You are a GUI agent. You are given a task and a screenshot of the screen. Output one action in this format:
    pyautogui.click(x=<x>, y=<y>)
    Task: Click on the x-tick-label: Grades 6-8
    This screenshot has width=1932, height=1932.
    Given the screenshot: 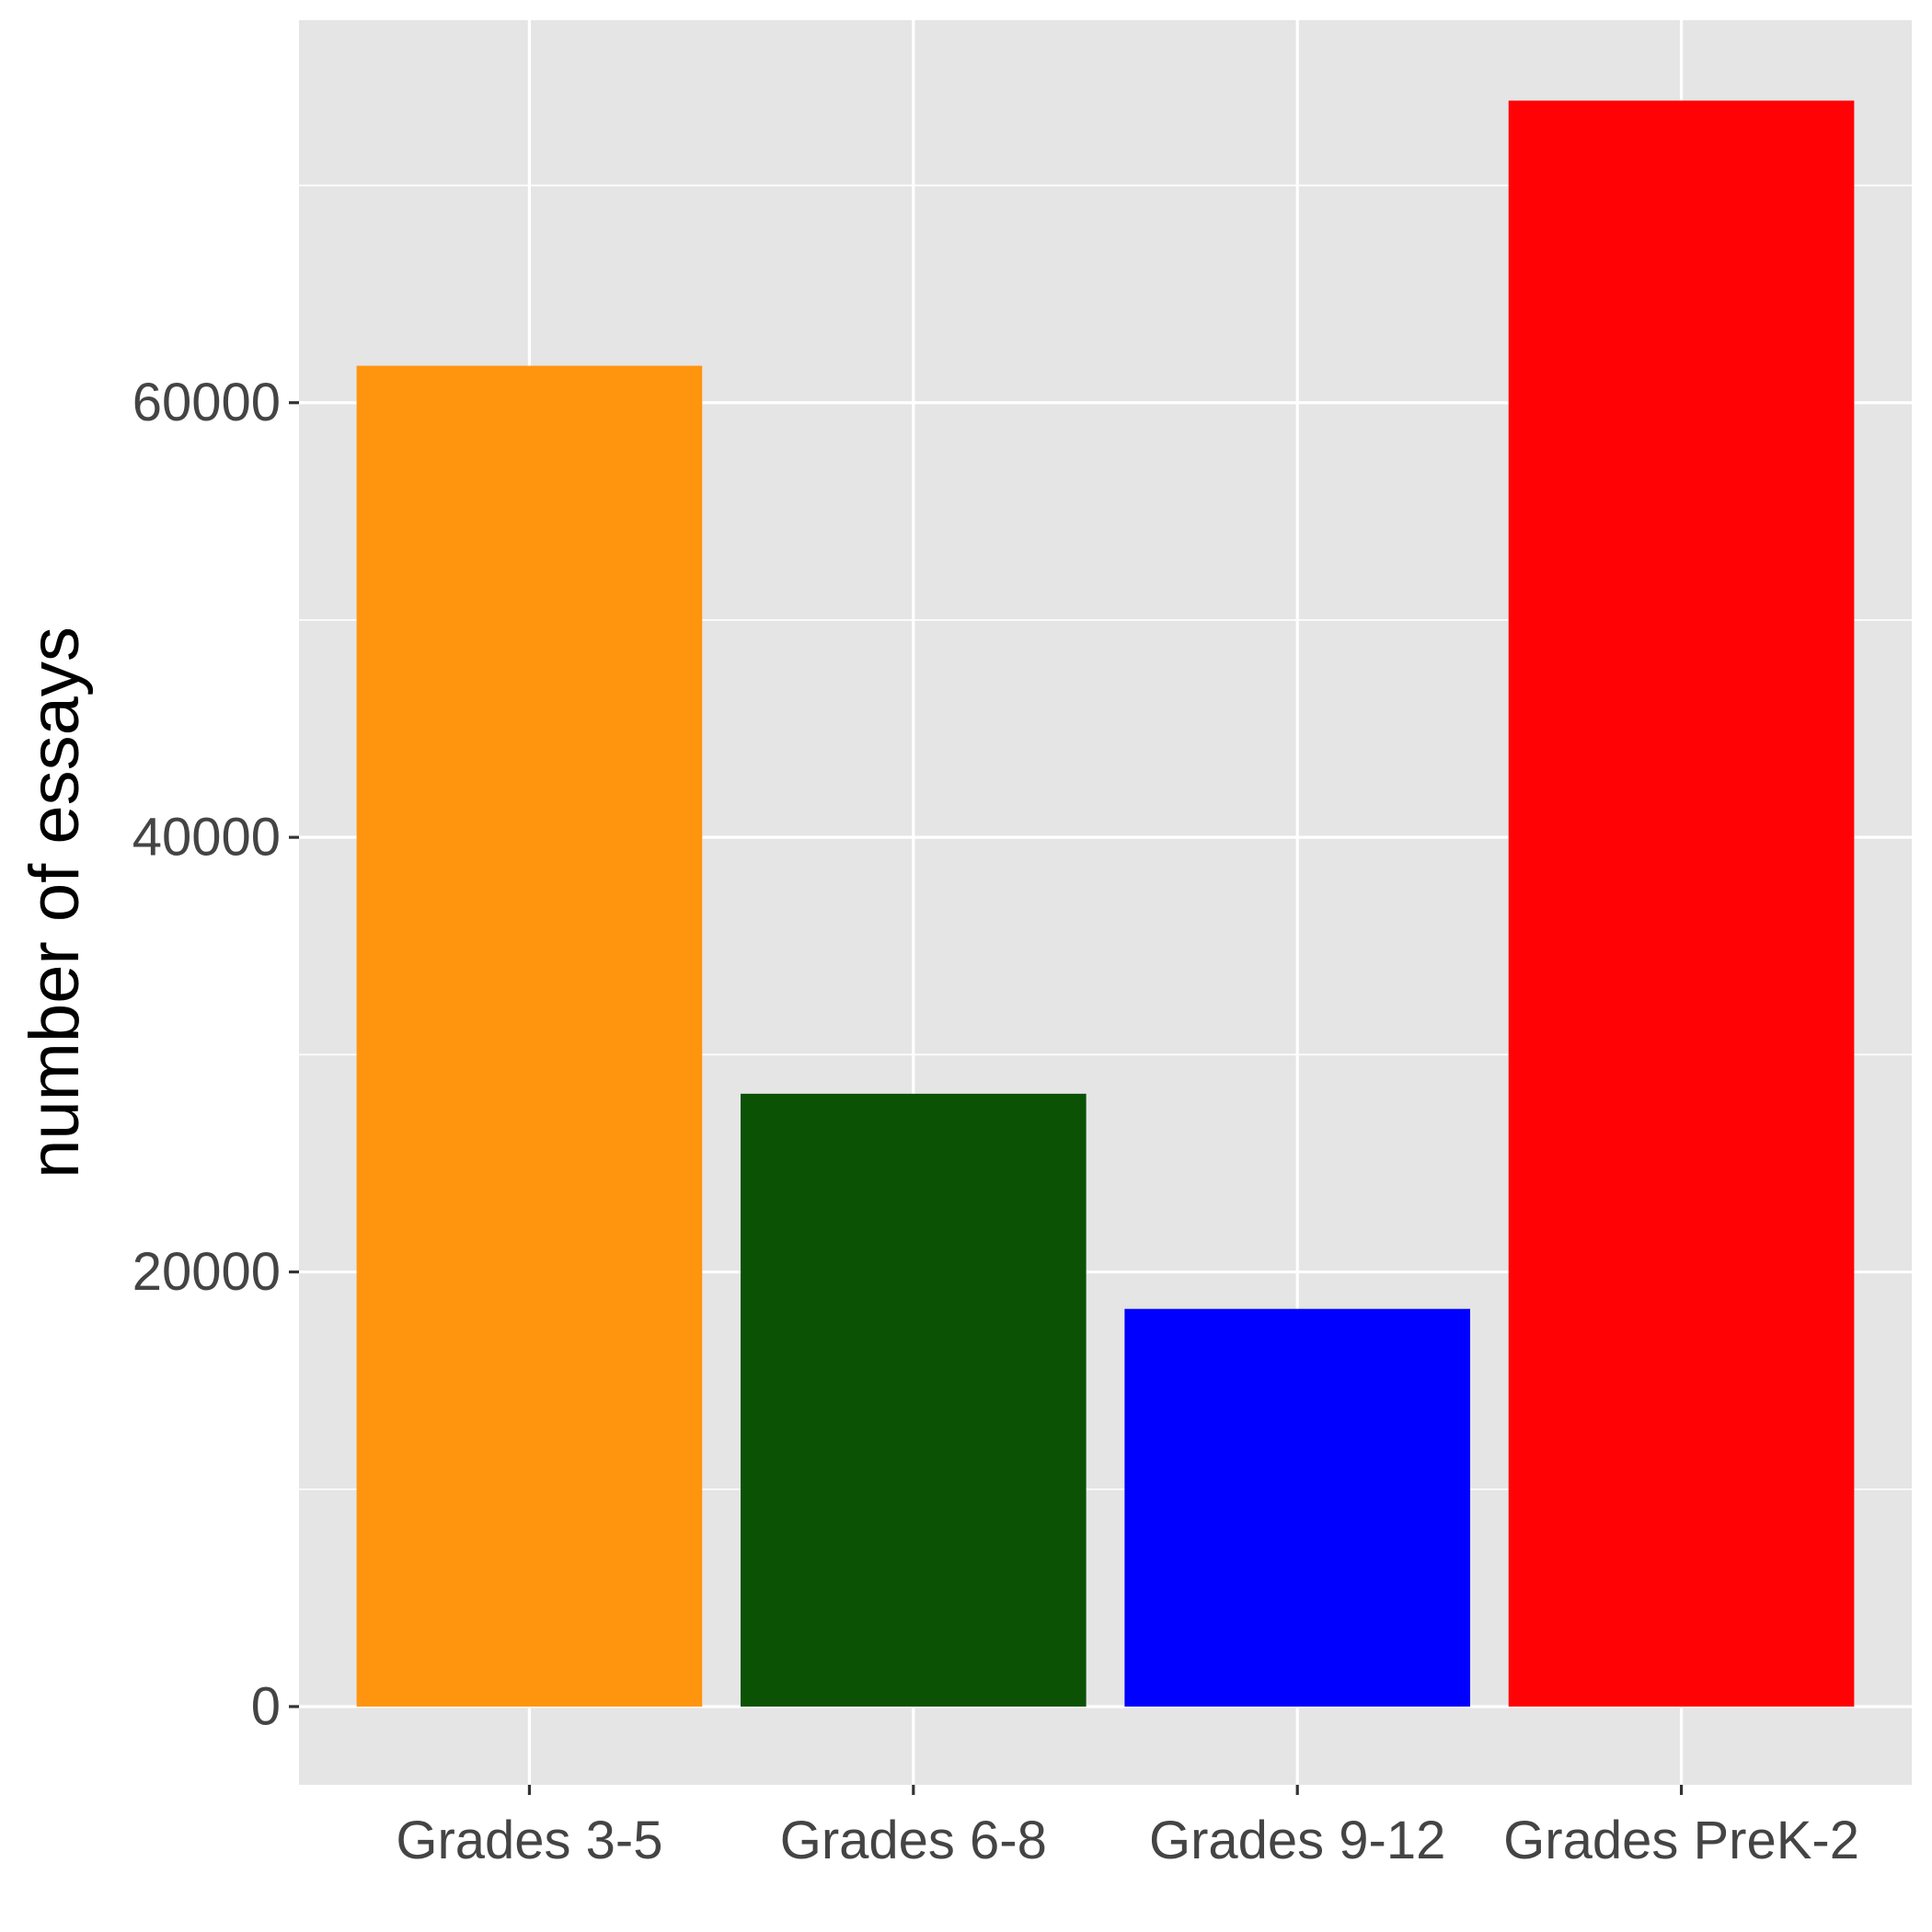 What is the action you would take?
    pyautogui.click(x=913, y=1840)
    